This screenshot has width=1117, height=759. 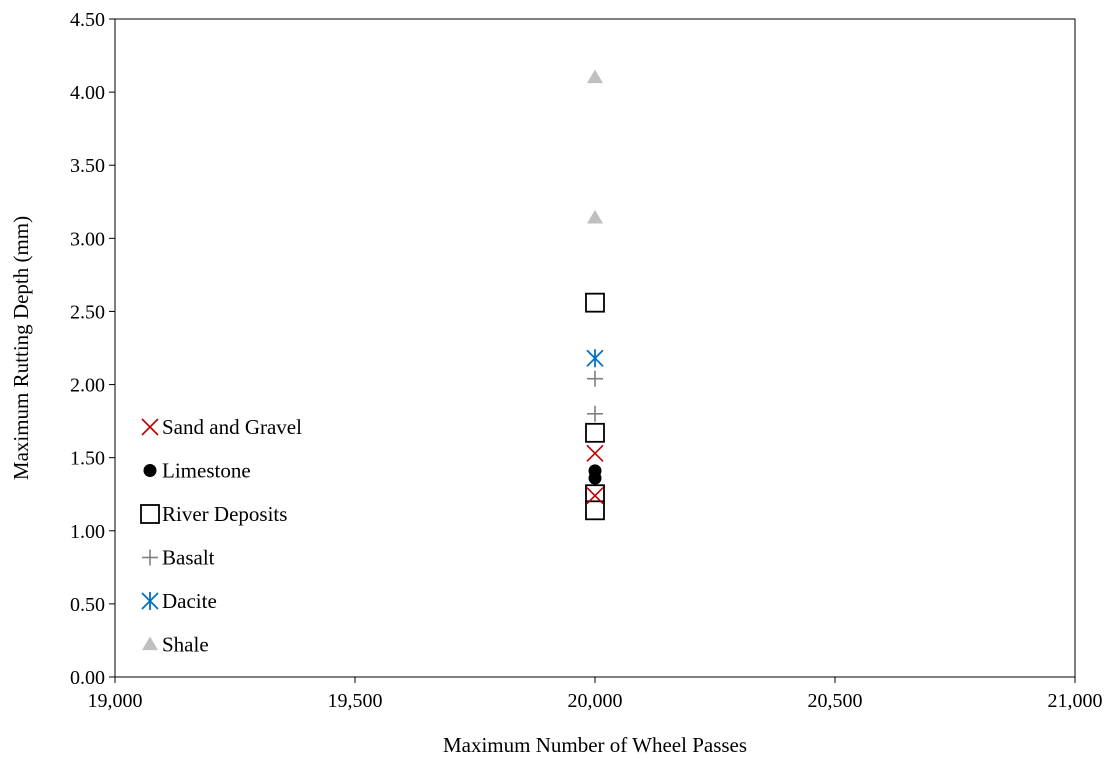 I want to click on legend-item: Limestone, so click(x=197, y=471).